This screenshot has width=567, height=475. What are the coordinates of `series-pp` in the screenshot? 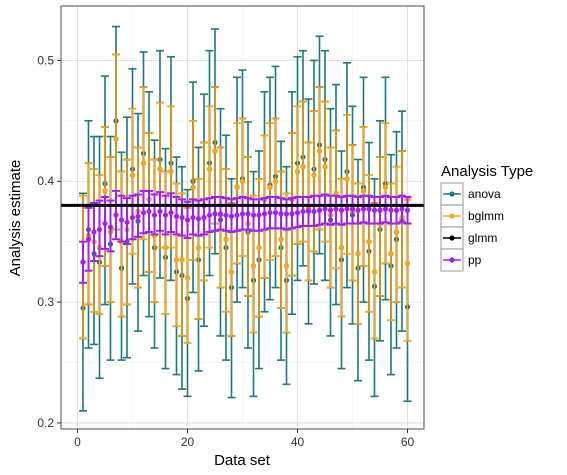 It's located at (245, 236).